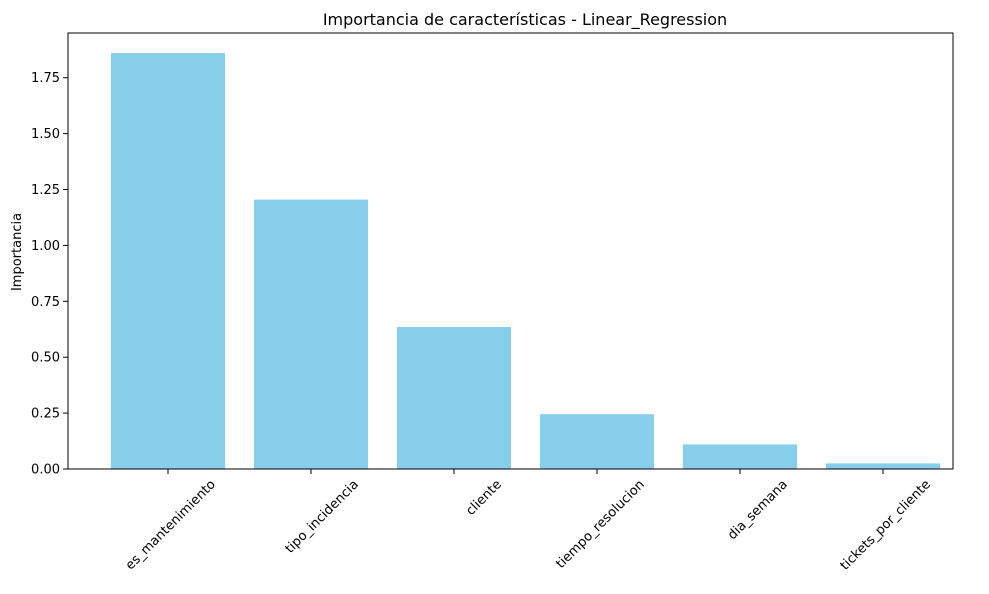  What do you see at coordinates (17, 252) in the screenshot?
I see `y-axis-label: Importancia` at bounding box center [17, 252].